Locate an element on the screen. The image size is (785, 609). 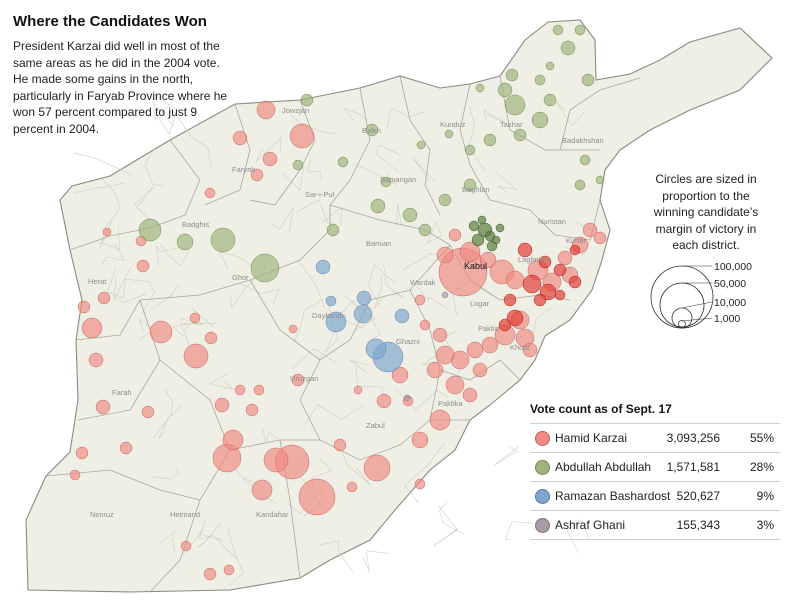
place-label-badakhshan: Badakhshan is located at coordinates (583, 140).